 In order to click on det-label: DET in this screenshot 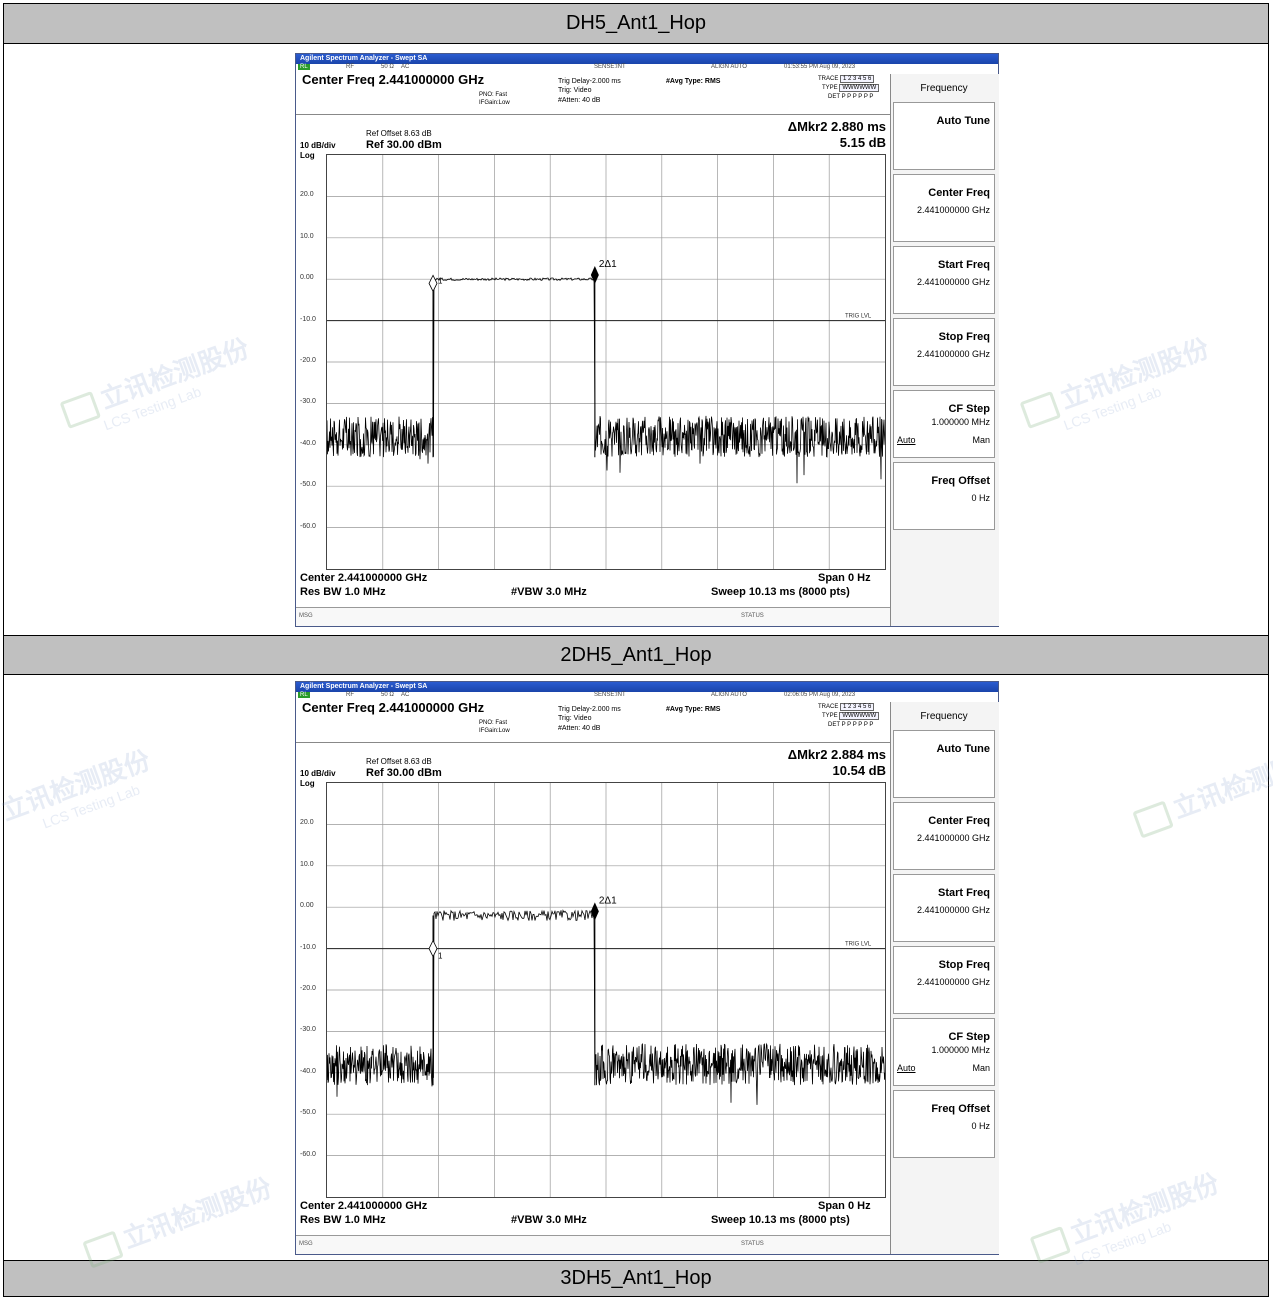, I will do `click(834, 97)`.